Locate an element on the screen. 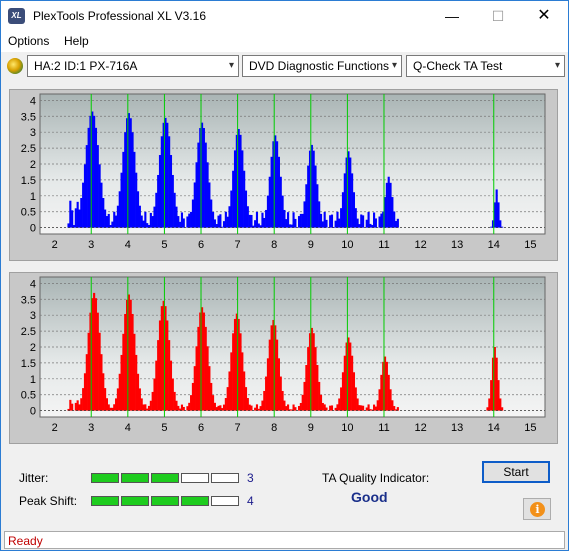 The width and height of the screenshot is (569, 551). function-select: DVD Diagnostic Functions ▾ is located at coordinates (322, 66).